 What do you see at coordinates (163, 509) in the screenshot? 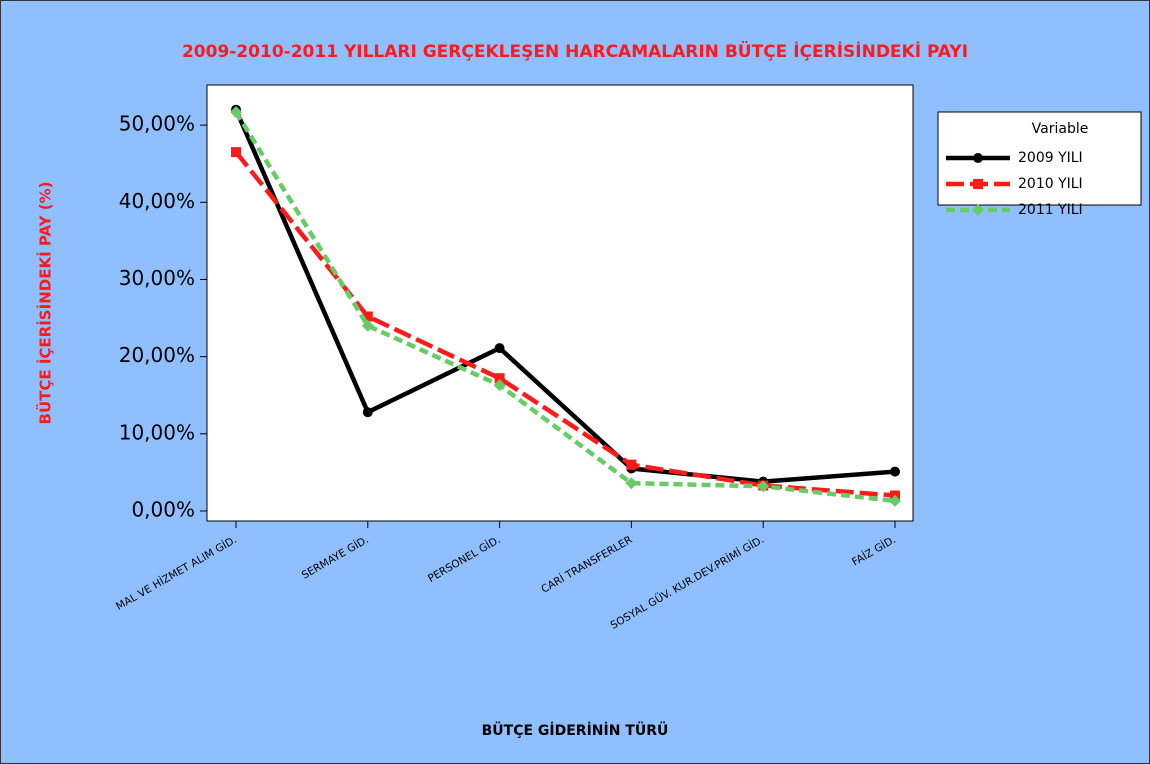
I see `y-tick-label: 0,00%` at bounding box center [163, 509].